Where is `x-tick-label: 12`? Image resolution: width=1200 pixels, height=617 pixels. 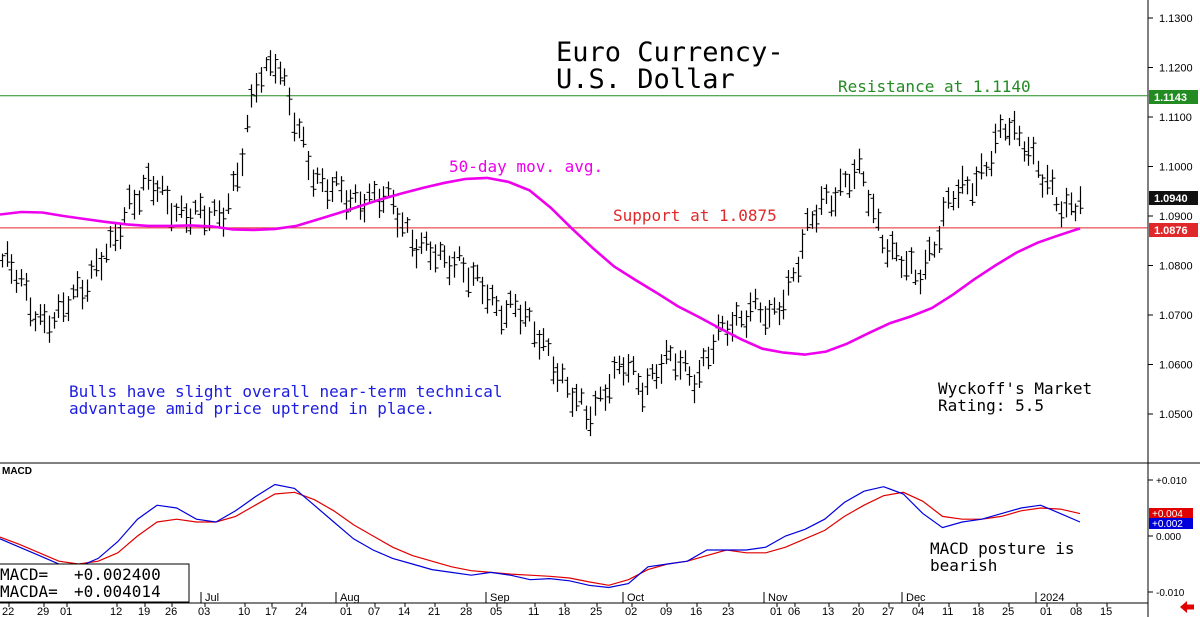
x-tick-label: 12 is located at coordinates (116, 611).